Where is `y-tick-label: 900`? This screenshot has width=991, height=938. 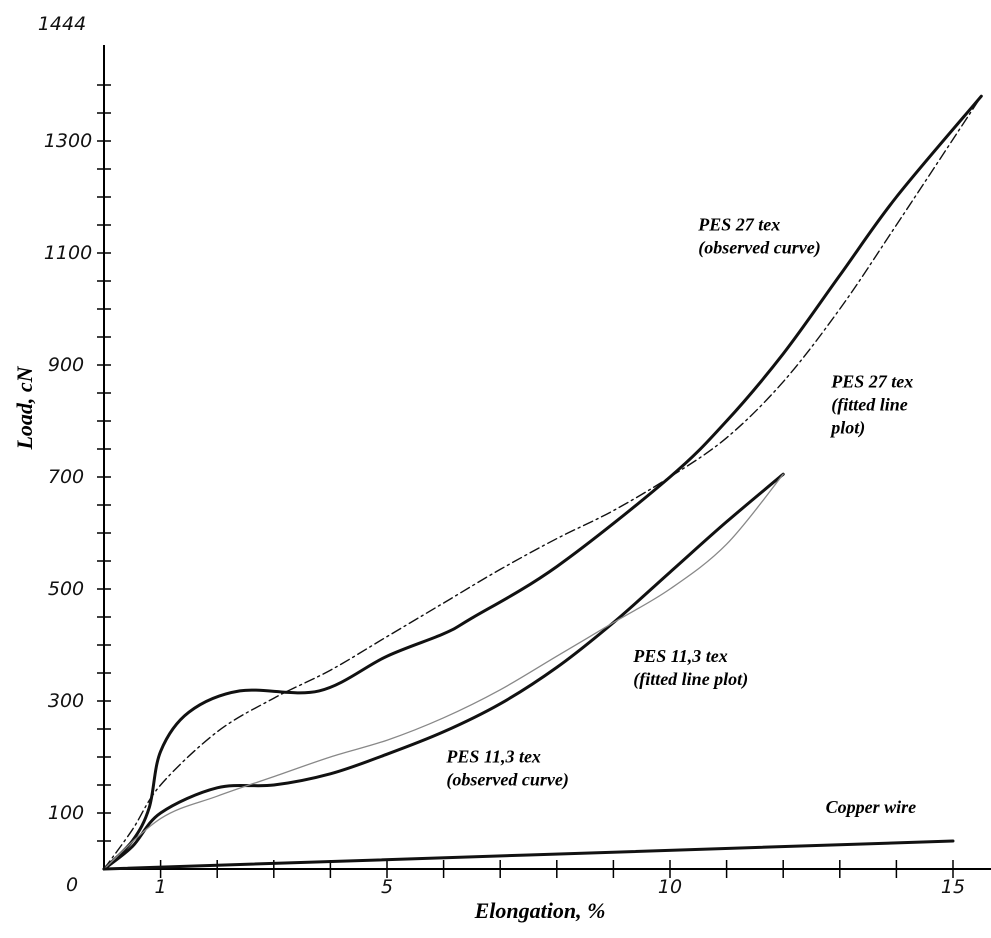 y-tick-label: 900 is located at coordinates (66, 365).